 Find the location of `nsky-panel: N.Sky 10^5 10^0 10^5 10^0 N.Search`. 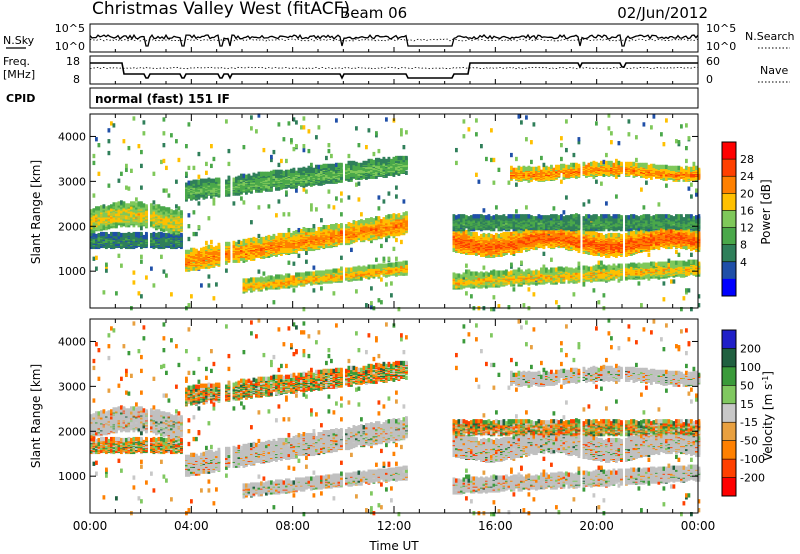

nsky-panel: N.Sky 10^5 10^0 10^5 10^0 N.Search is located at coordinates (399, 37).